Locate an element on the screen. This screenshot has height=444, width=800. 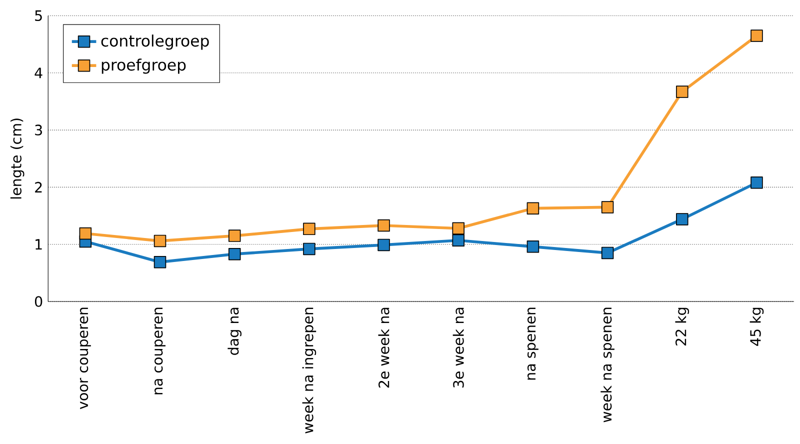
legend-label: controlegroep is located at coordinates (155, 42).